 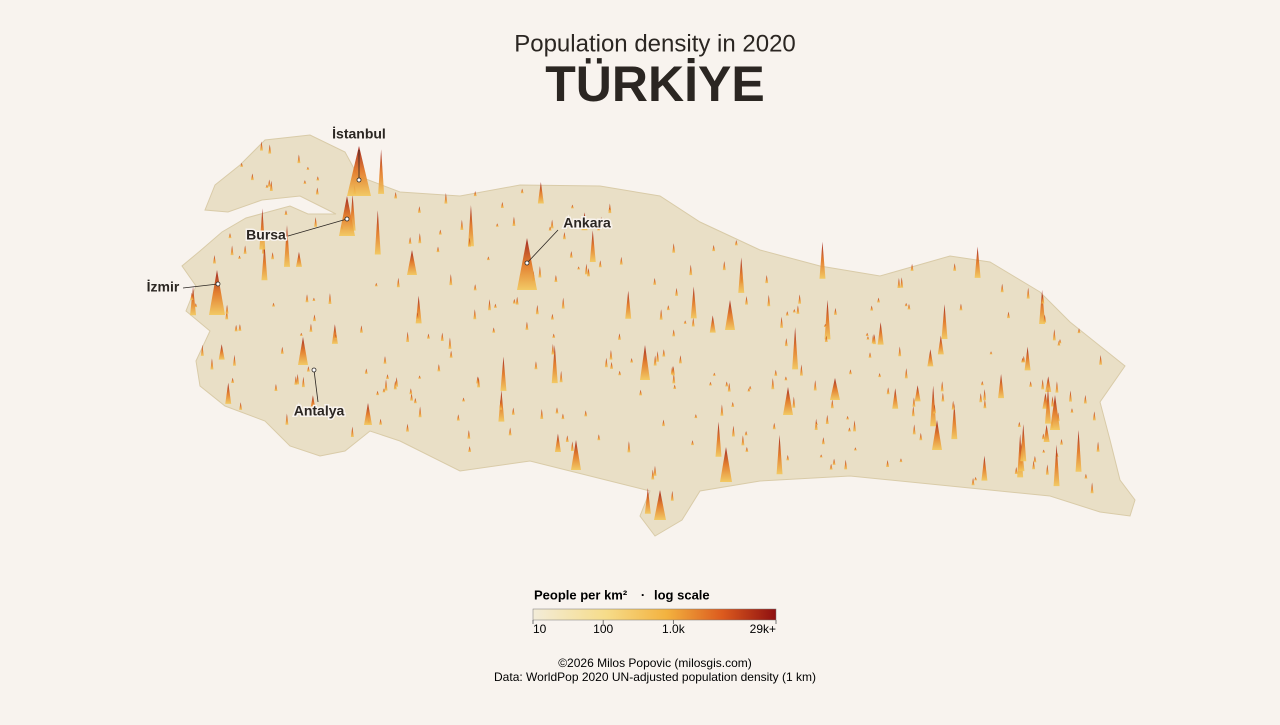 I want to click on city-label: Bursa, so click(x=266, y=235).